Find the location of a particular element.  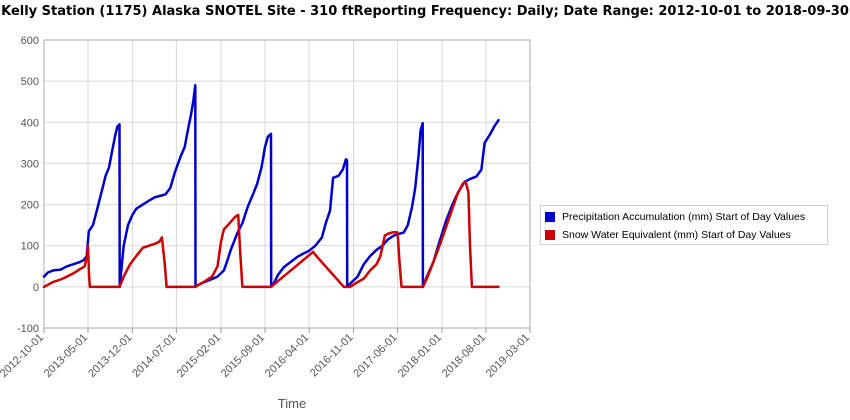

x-tick-label: 2018-01-01 is located at coordinates (420, 356).